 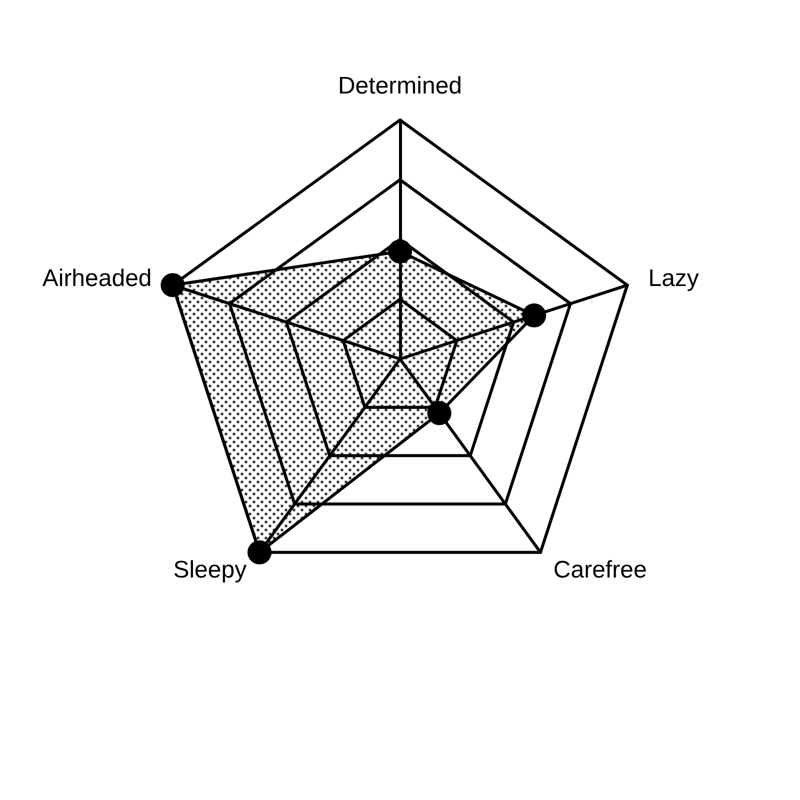 I want to click on spoke-label: Carefree, so click(x=600, y=570).